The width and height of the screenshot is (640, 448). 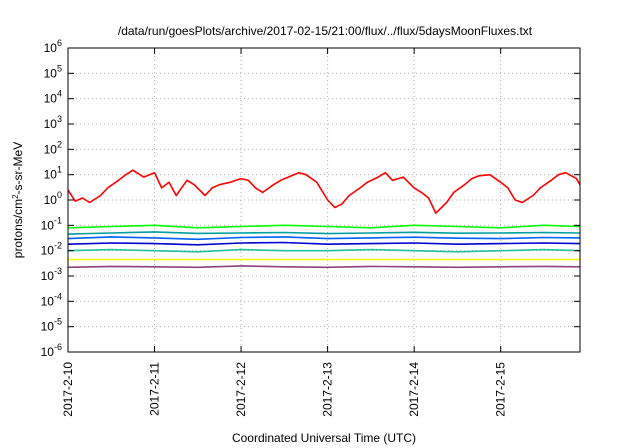 I want to click on y-tick-exp: -2, so click(x=58, y=246).